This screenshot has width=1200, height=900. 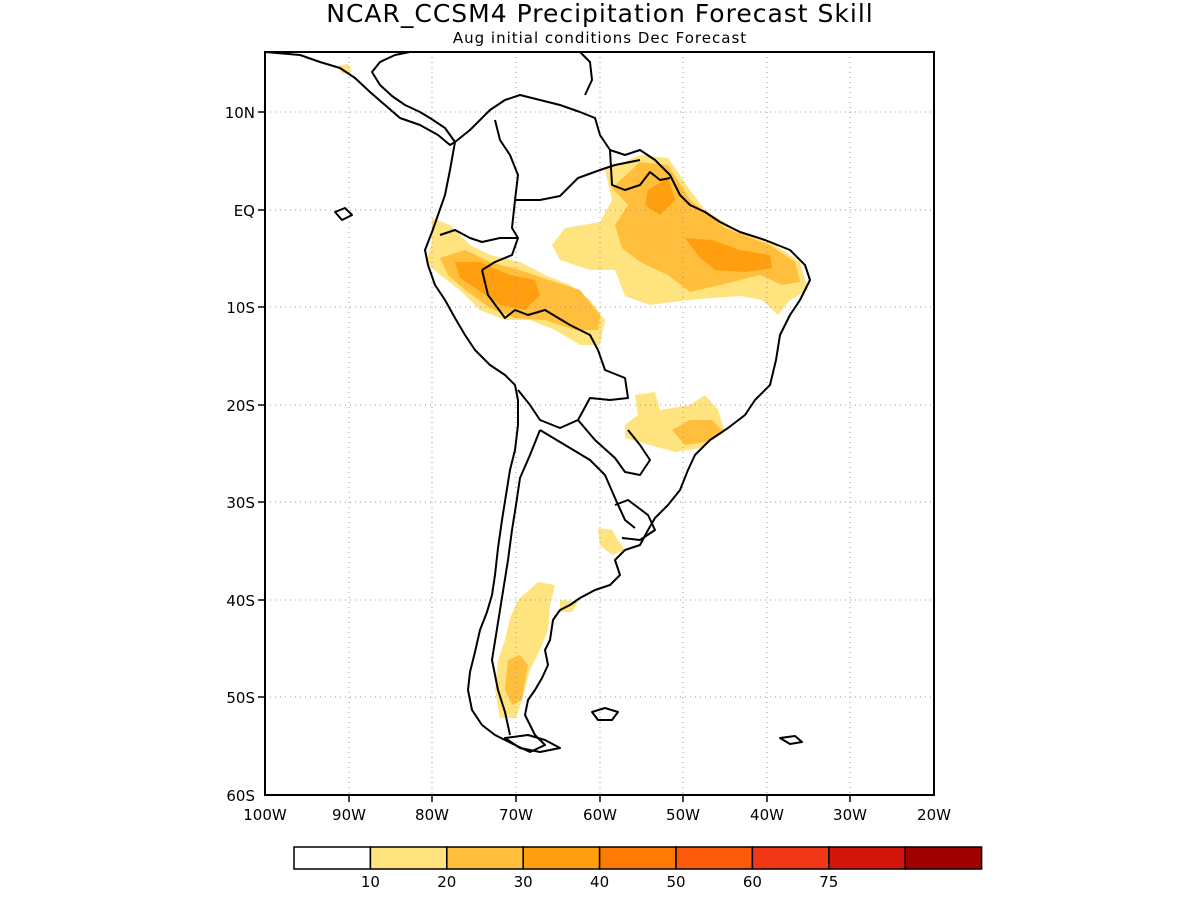 What do you see at coordinates (683, 815) in the screenshot?
I see `lon-label: 50W` at bounding box center [683, 815].